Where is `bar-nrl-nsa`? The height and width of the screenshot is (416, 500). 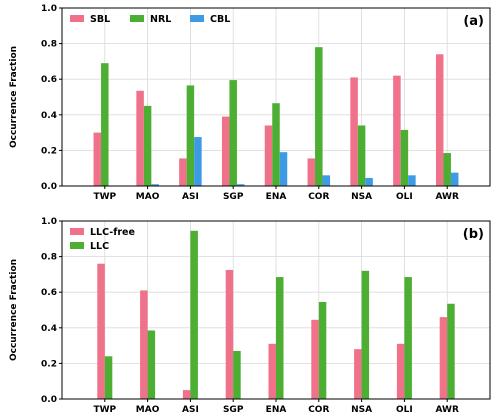 bar-nrl-nsa is located at coordinates (361, 155).